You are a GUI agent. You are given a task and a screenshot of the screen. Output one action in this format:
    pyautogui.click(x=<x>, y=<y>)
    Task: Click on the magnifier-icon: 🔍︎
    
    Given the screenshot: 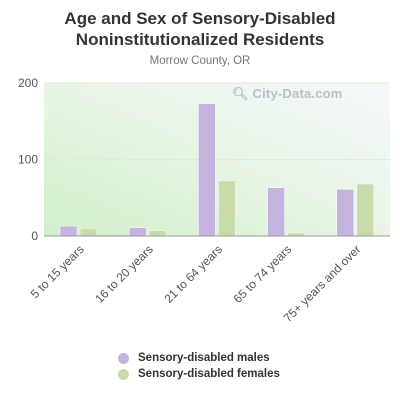 What is the action you would take?
    pyautogui.click(x=240, y=93)
    